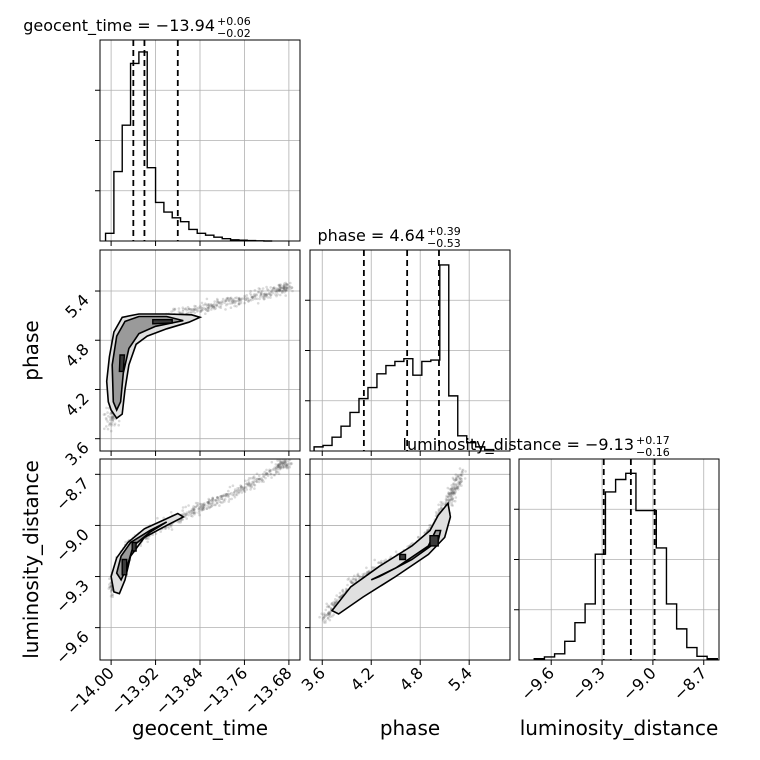 The width and height of the screenshot is (760, 760). I want to click on x-tick-label: −13.76, so click(223, 690).